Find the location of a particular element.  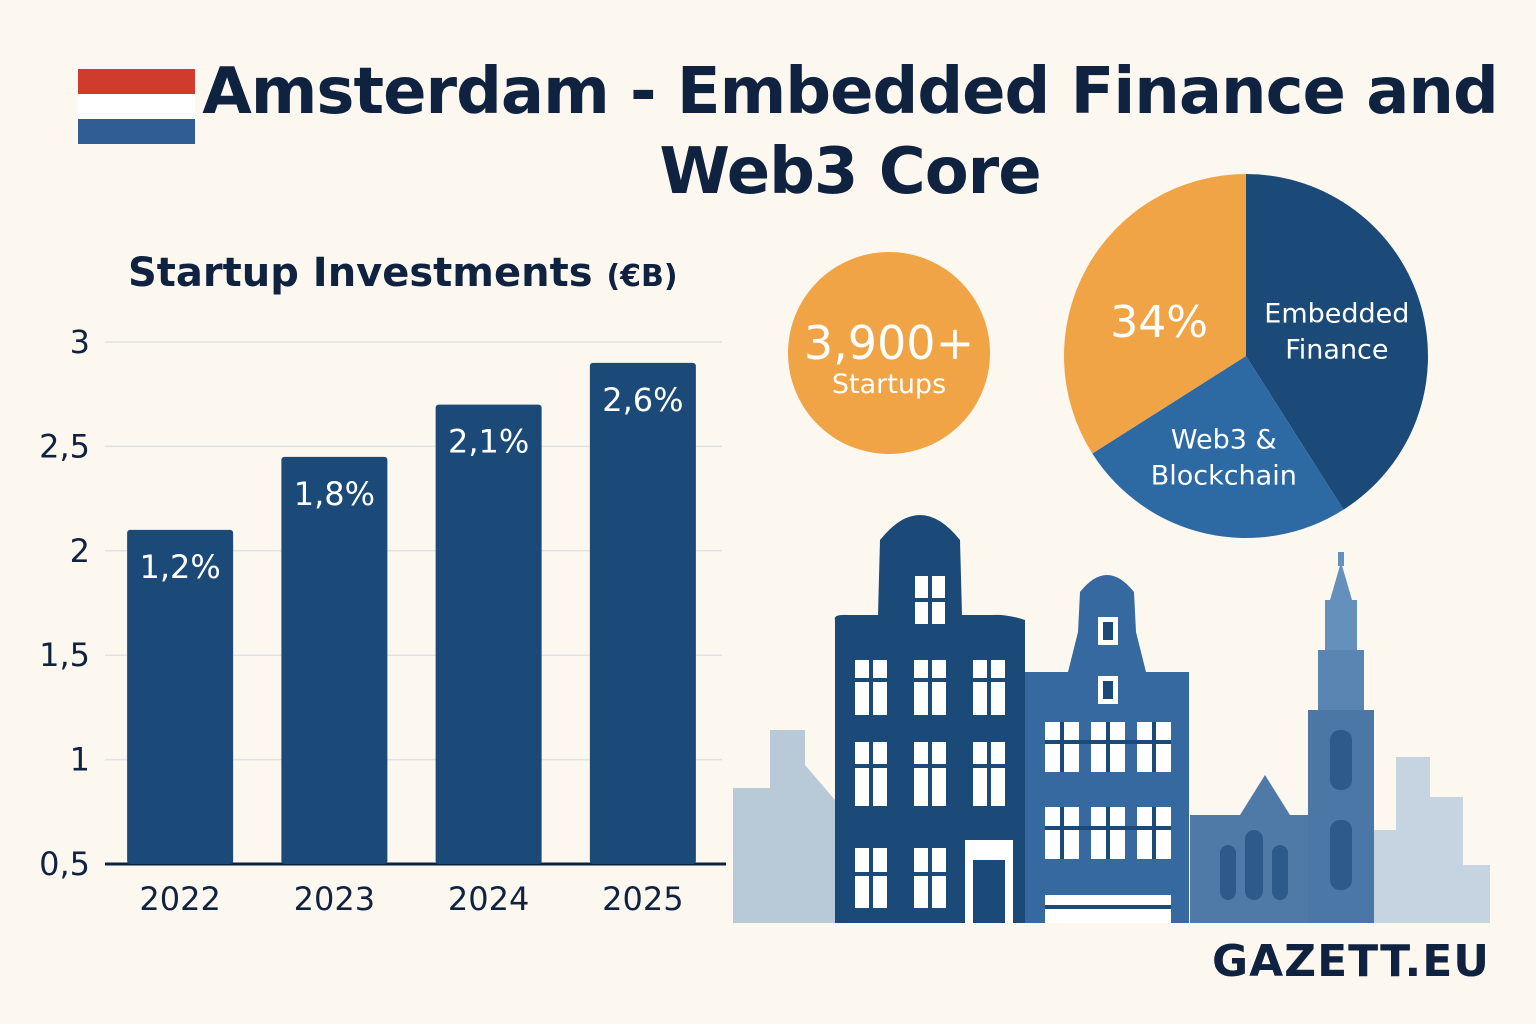

y-tick-label: 0,5 is located at coordinates (64, 864).